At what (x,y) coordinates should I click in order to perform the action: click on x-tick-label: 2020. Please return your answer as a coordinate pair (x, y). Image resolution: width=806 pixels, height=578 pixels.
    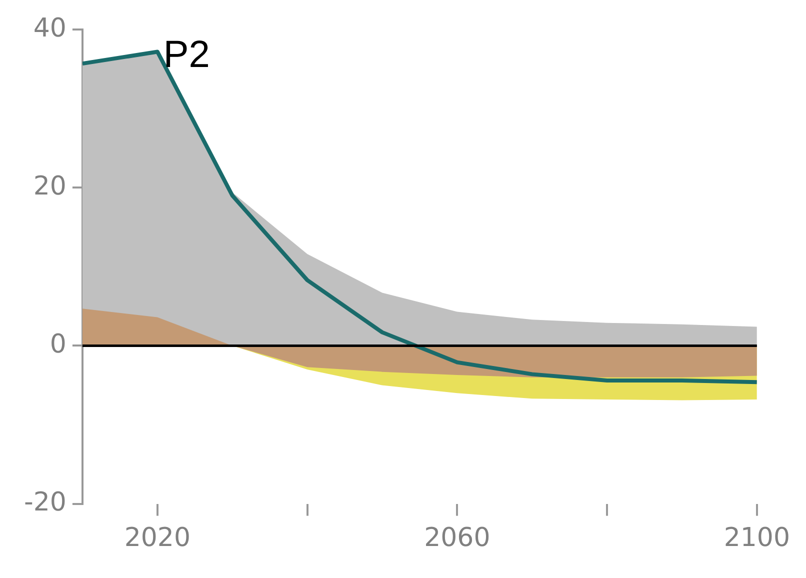
    Looking at the image, I should click on (157, 538).